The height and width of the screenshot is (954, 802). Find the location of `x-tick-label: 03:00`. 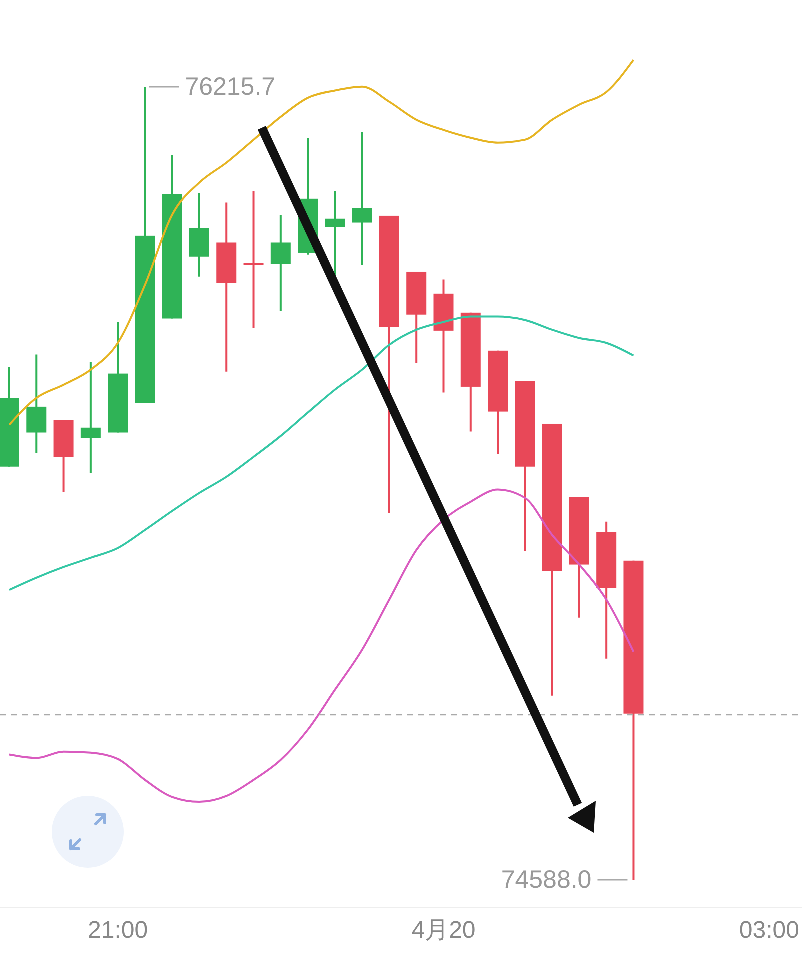

x-tick-label: 03:00 is located at coordinates (769, 930).